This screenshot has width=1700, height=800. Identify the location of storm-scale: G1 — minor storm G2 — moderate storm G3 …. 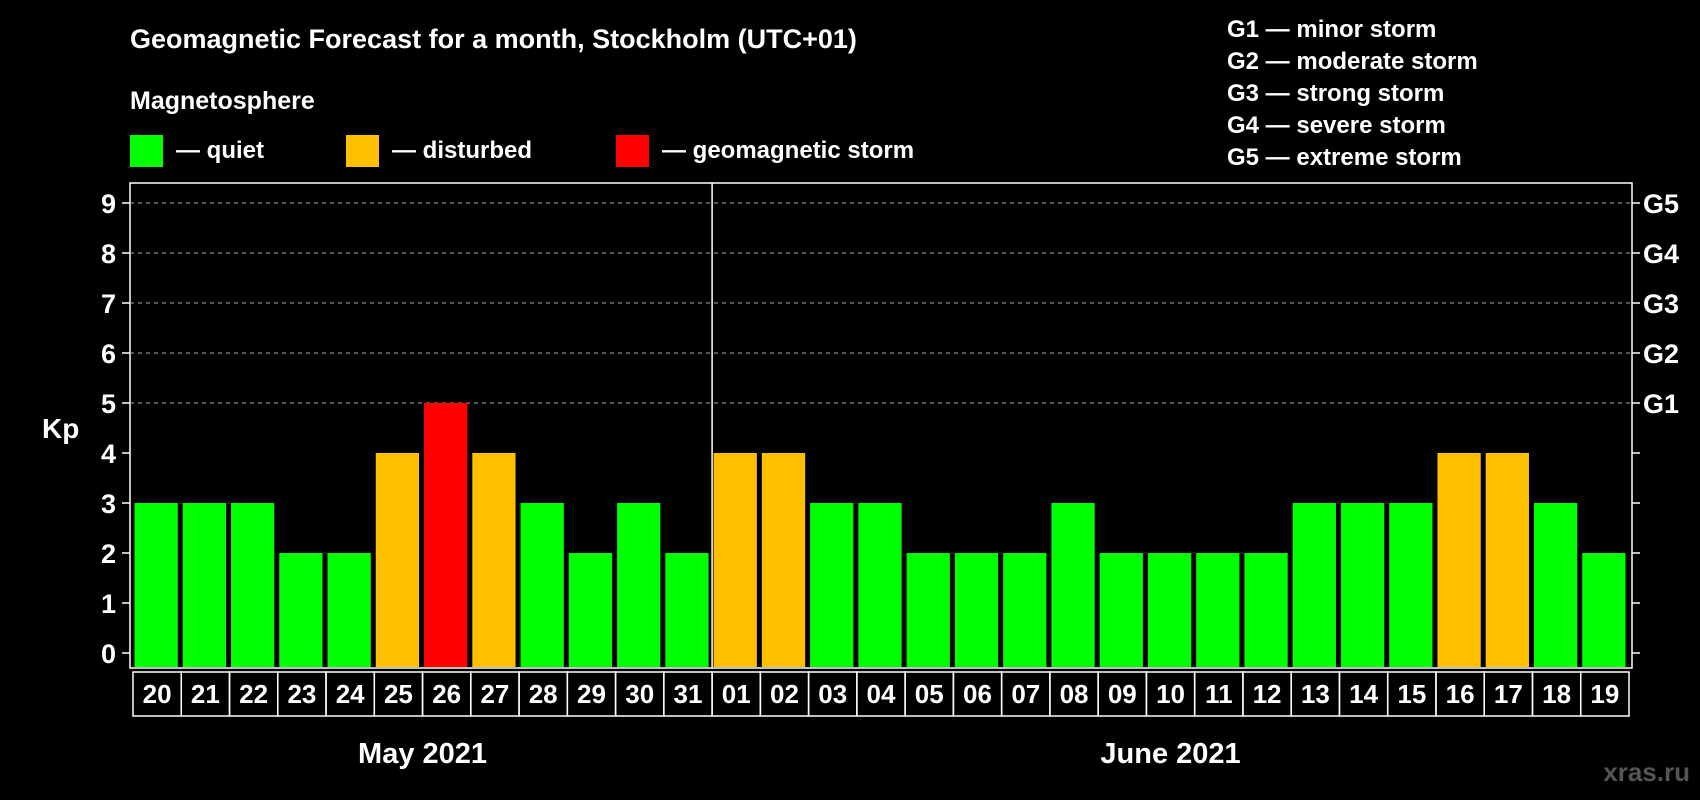
(1352, 93).